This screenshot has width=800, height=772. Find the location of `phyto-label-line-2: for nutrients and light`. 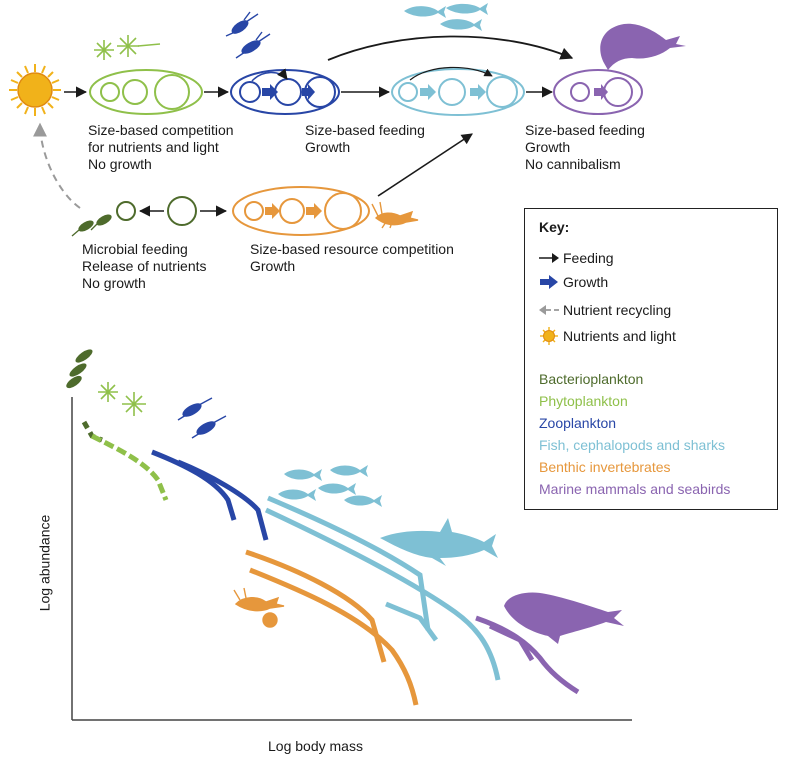

phyto-label-line-2: for nutrients and light is located at coordinates (153, 147).